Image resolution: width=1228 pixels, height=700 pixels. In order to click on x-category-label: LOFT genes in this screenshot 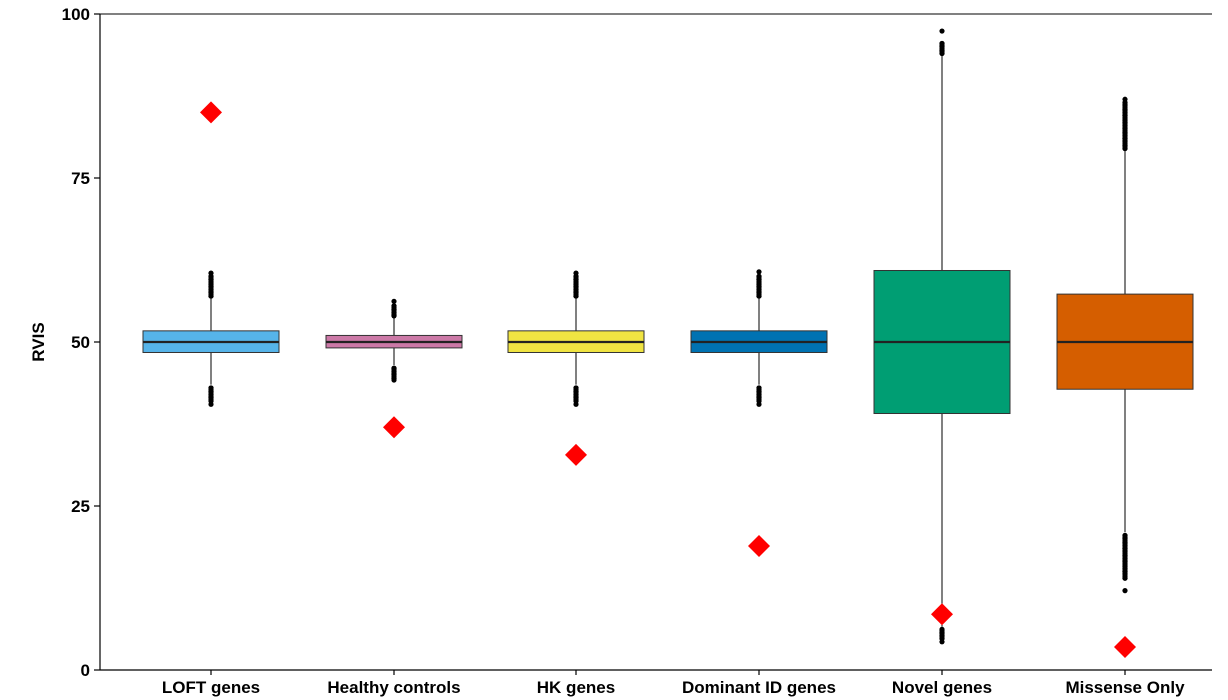, I will do `click(211, 687)`.